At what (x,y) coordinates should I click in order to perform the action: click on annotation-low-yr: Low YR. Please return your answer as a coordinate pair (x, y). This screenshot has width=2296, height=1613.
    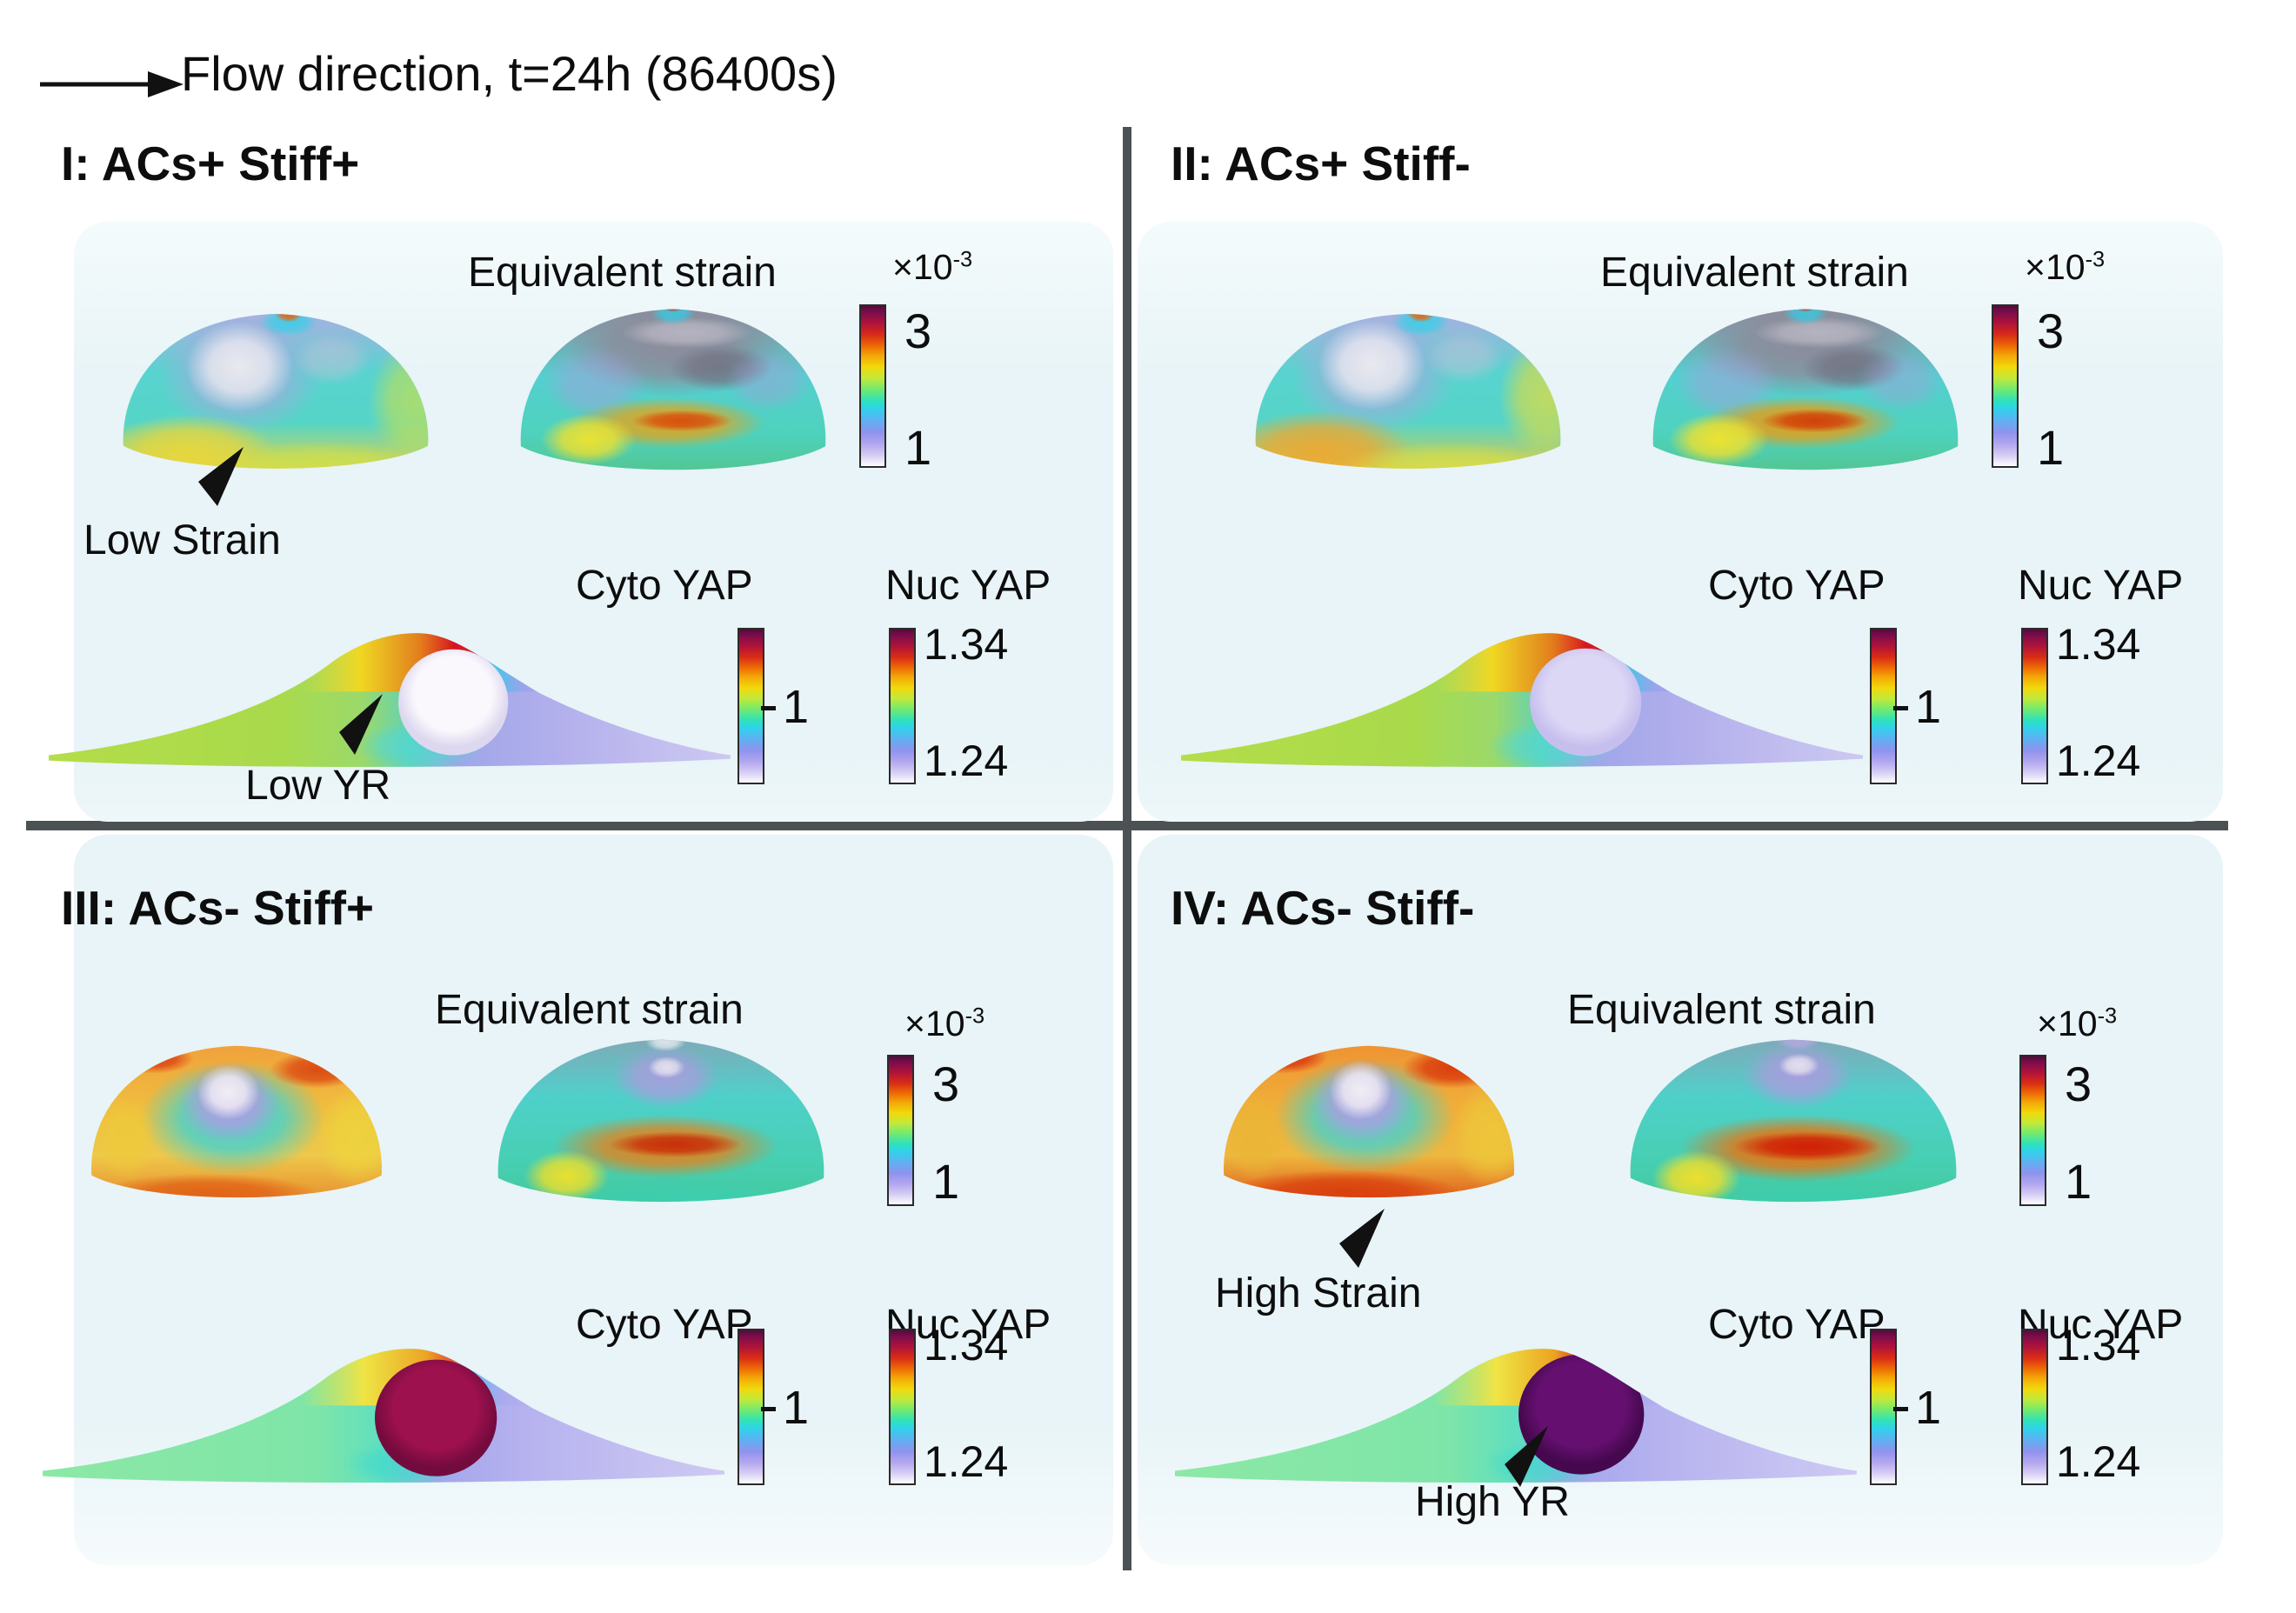
    Looking at the image, I should click on (318, 786).